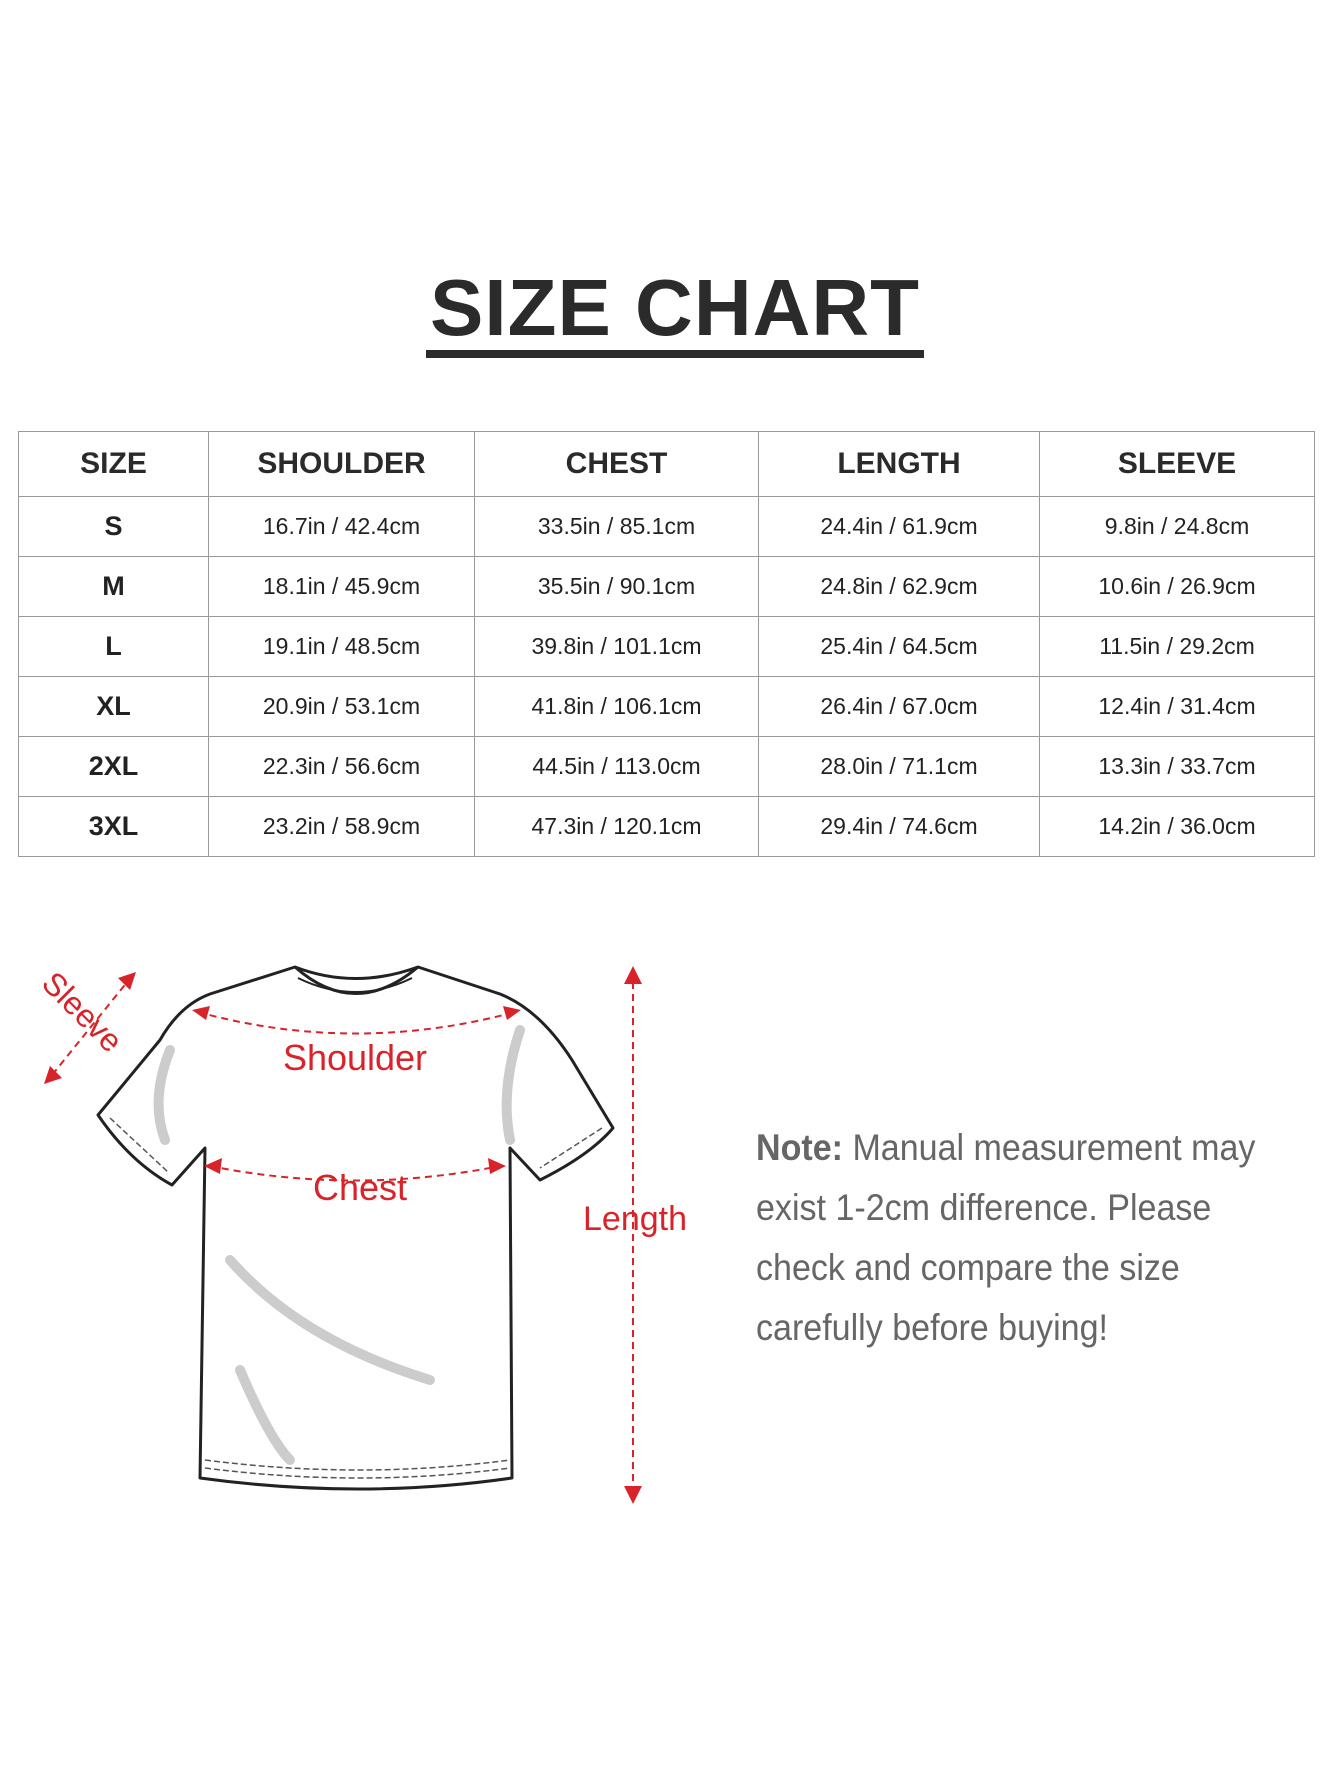 This screenshot has width=1340, height=1785. What do you see at coordinates (899, 706) in the screenshot?
I see `length-cell: 26.4in / 67.0cm` at bounding box center [899, 706].